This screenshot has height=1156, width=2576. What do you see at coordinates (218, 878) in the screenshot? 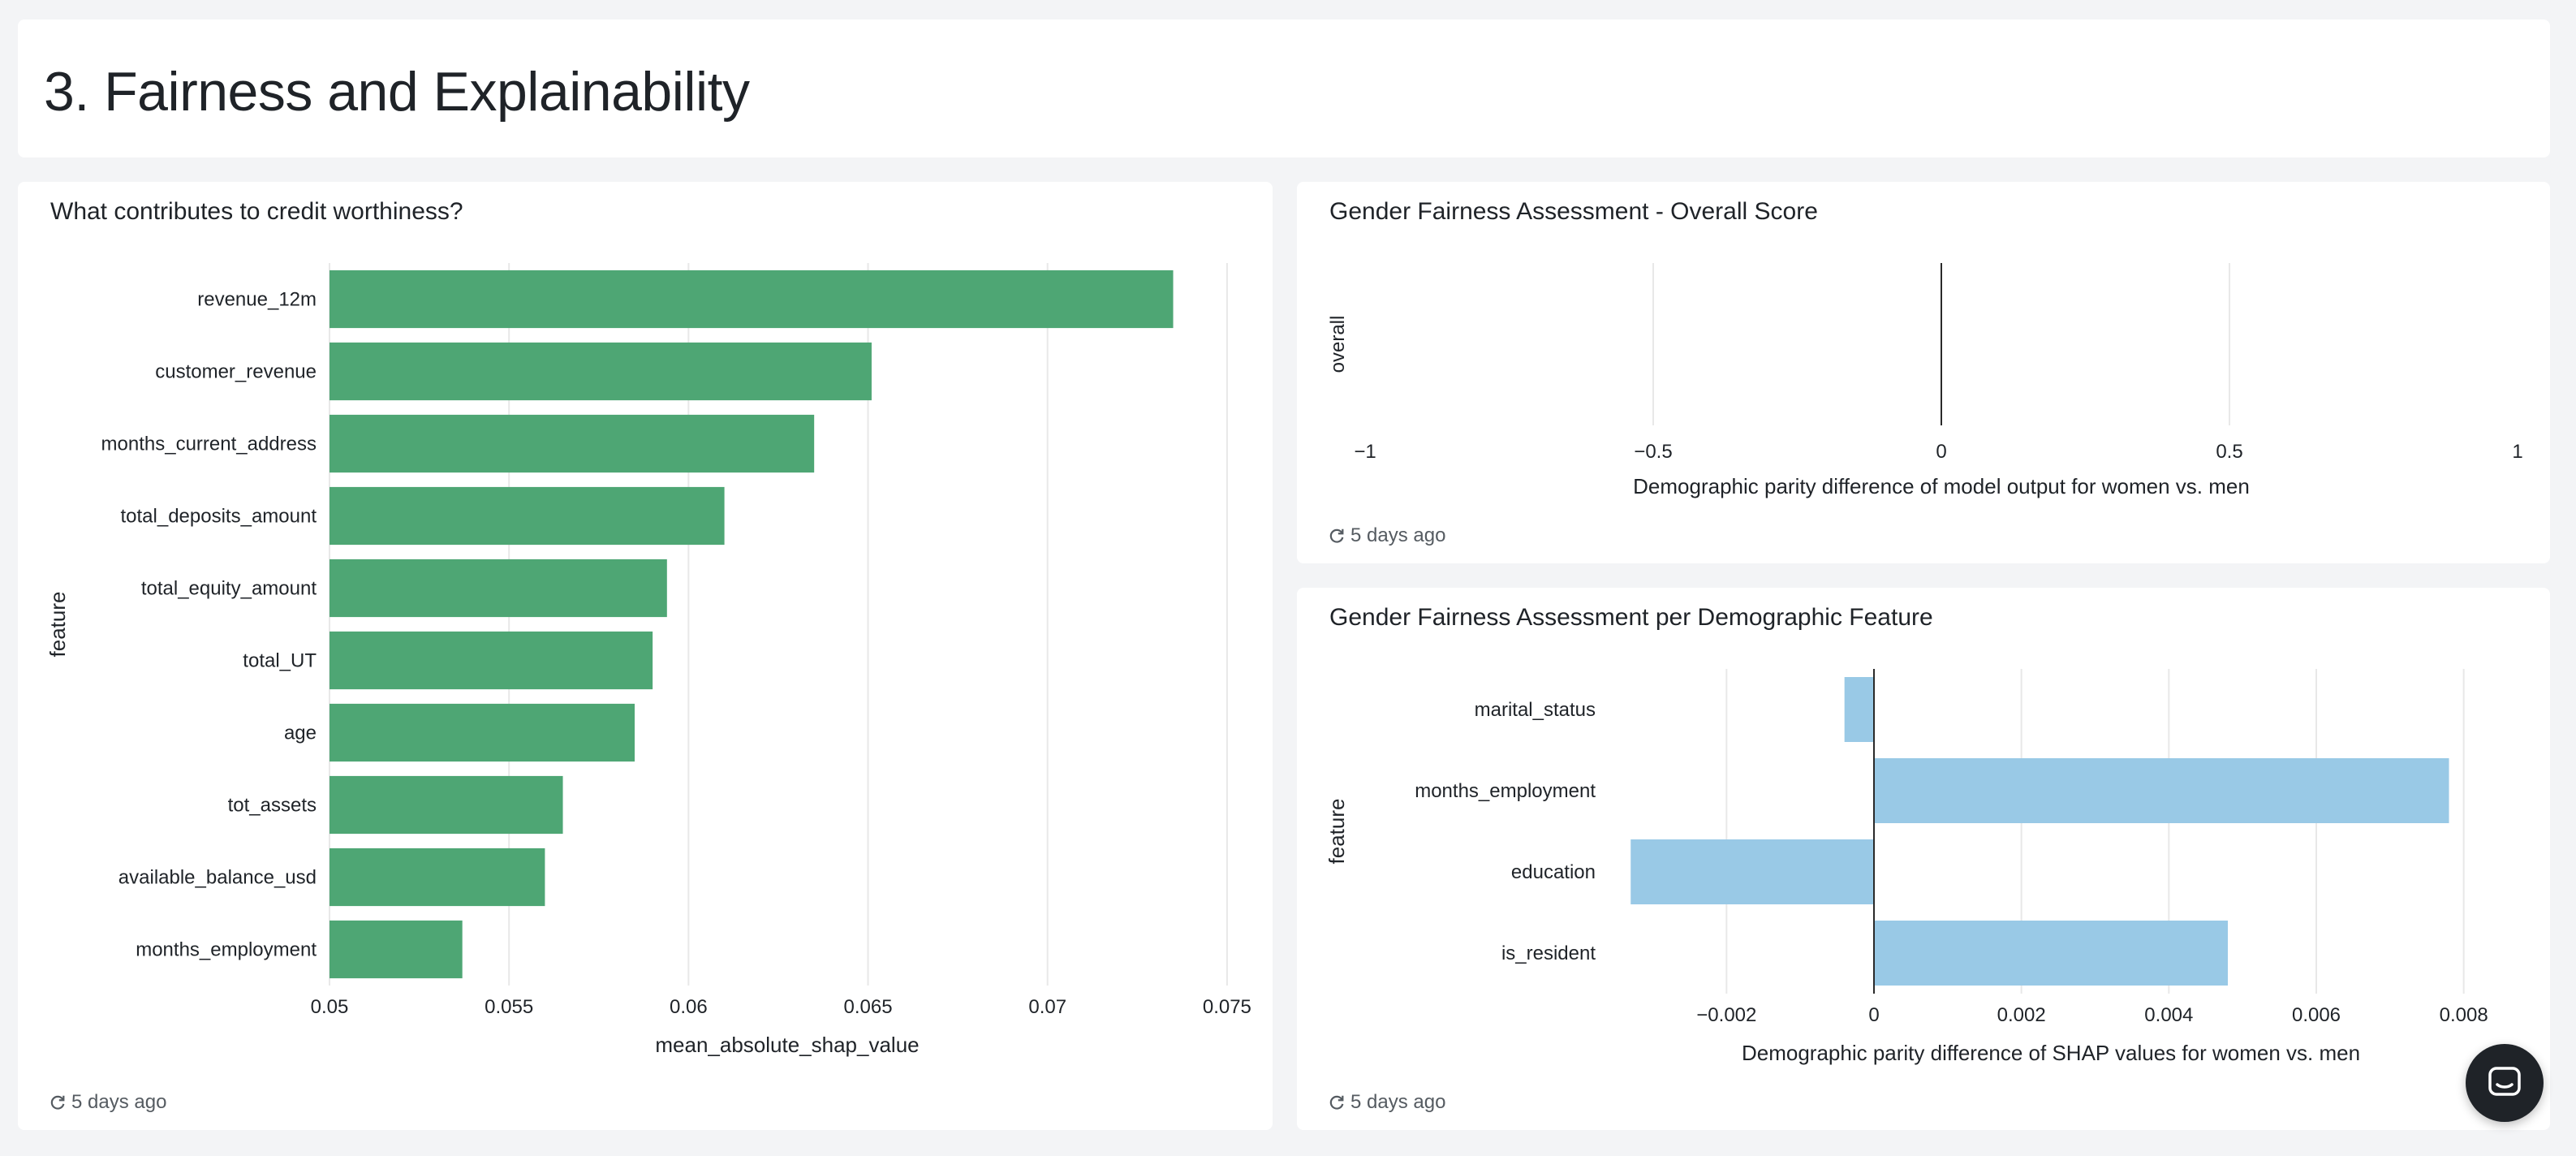
I see `y-category-label: available_balance_usd` at bounding box center [218, 878].